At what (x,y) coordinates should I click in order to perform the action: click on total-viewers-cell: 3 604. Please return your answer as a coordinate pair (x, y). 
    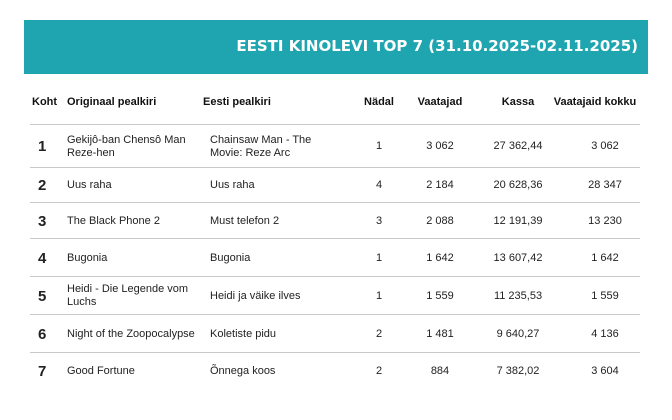
    Looking at the image, I should click on (605, 371).